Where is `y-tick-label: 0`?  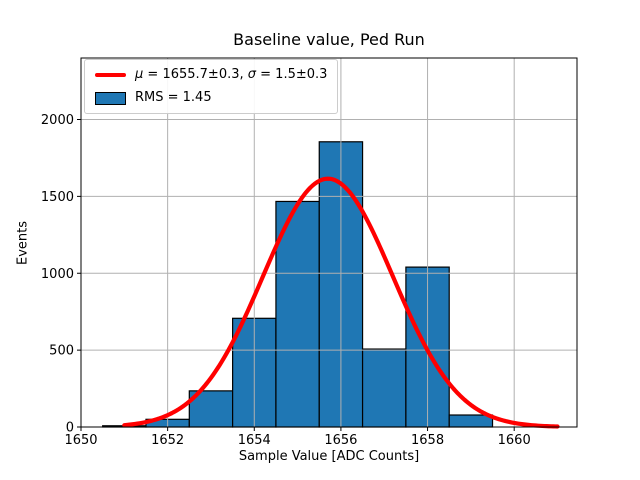 y-tick-label: 0 is located at coordinates (70, 428).